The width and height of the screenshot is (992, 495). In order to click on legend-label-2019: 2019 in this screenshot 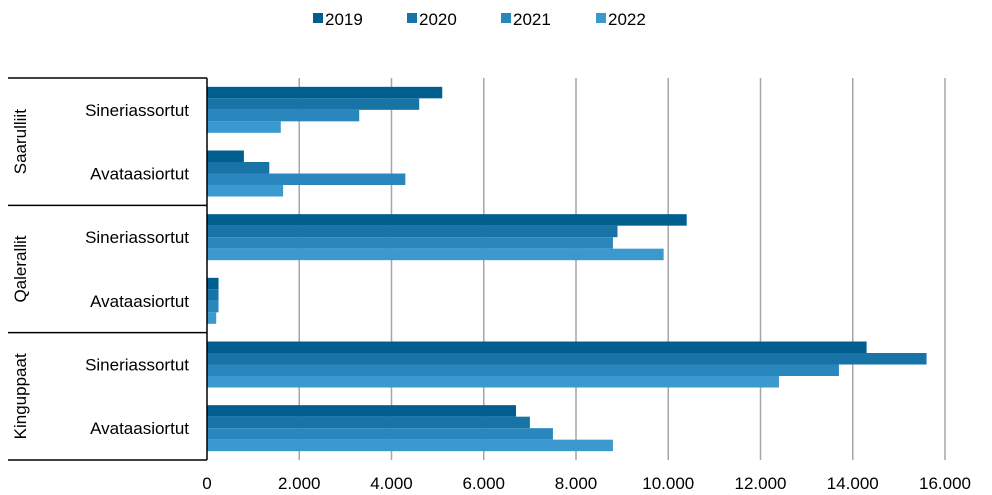, I will do `click(344, 19)`.